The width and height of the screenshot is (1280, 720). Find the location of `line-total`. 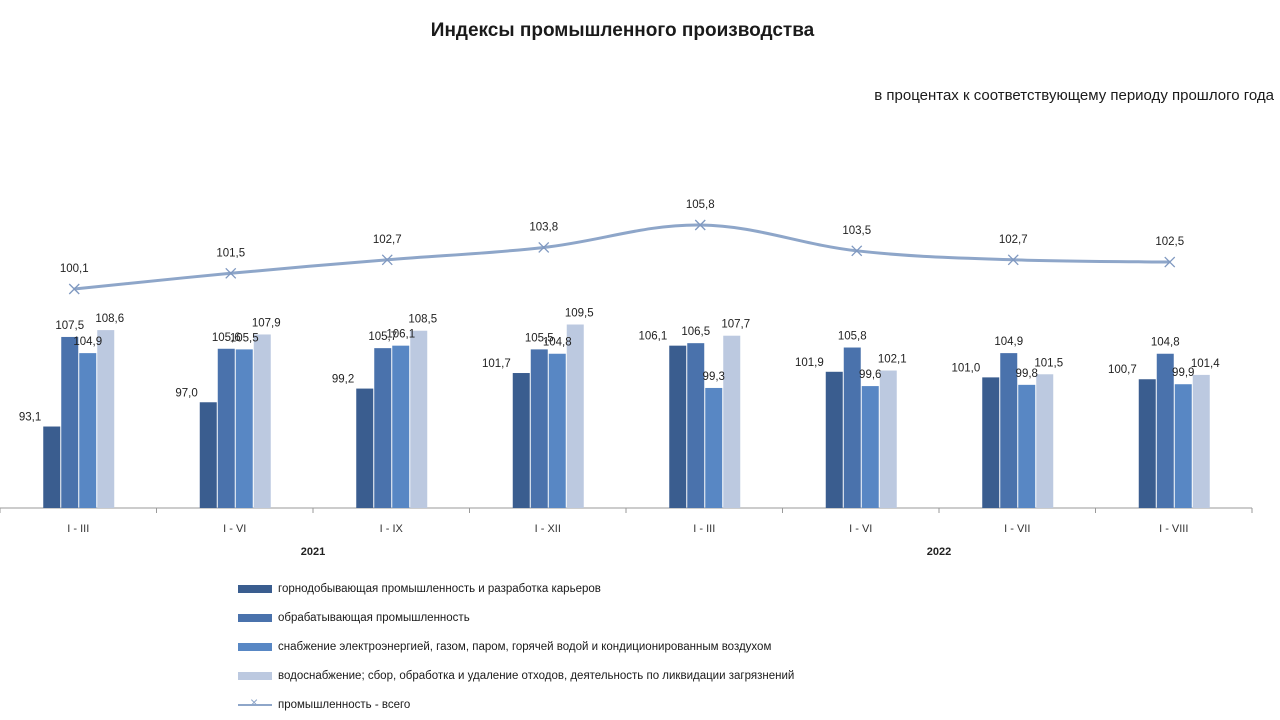

line-total is located at coordinates (622, 257).